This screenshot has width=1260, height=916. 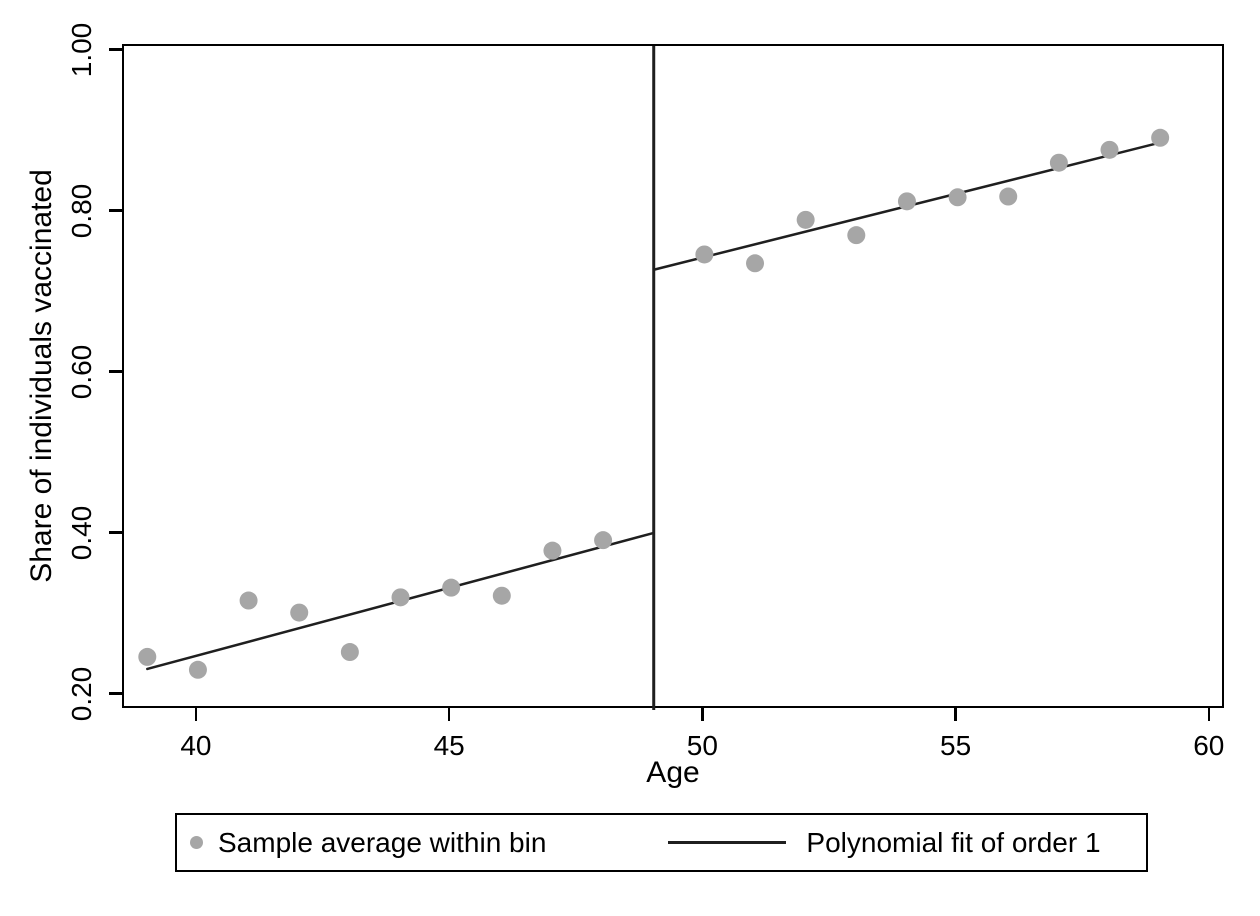 What do you see at coordinates (953, 842) in the screenshot?
I see `legend-label-polynomial-fit: Polynomial fit of order 1` at bounding box center [953, 842].